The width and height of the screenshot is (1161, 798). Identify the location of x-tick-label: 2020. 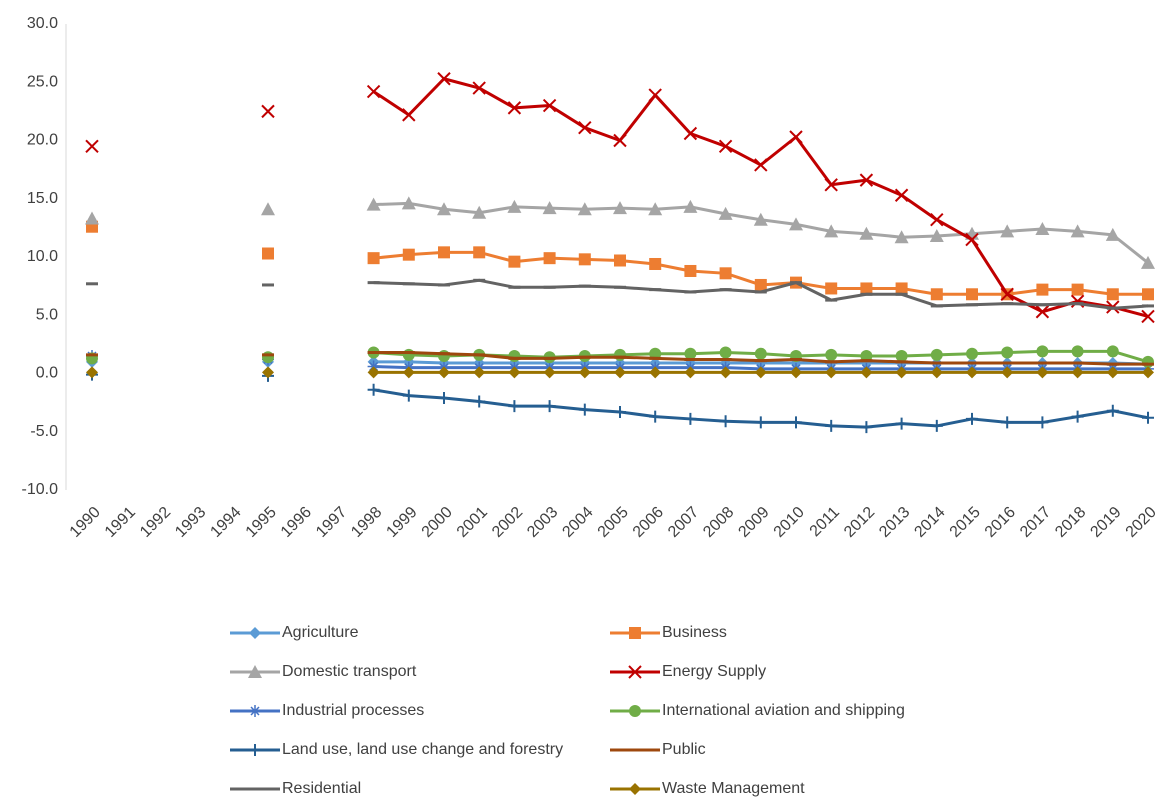
(1141, 522).